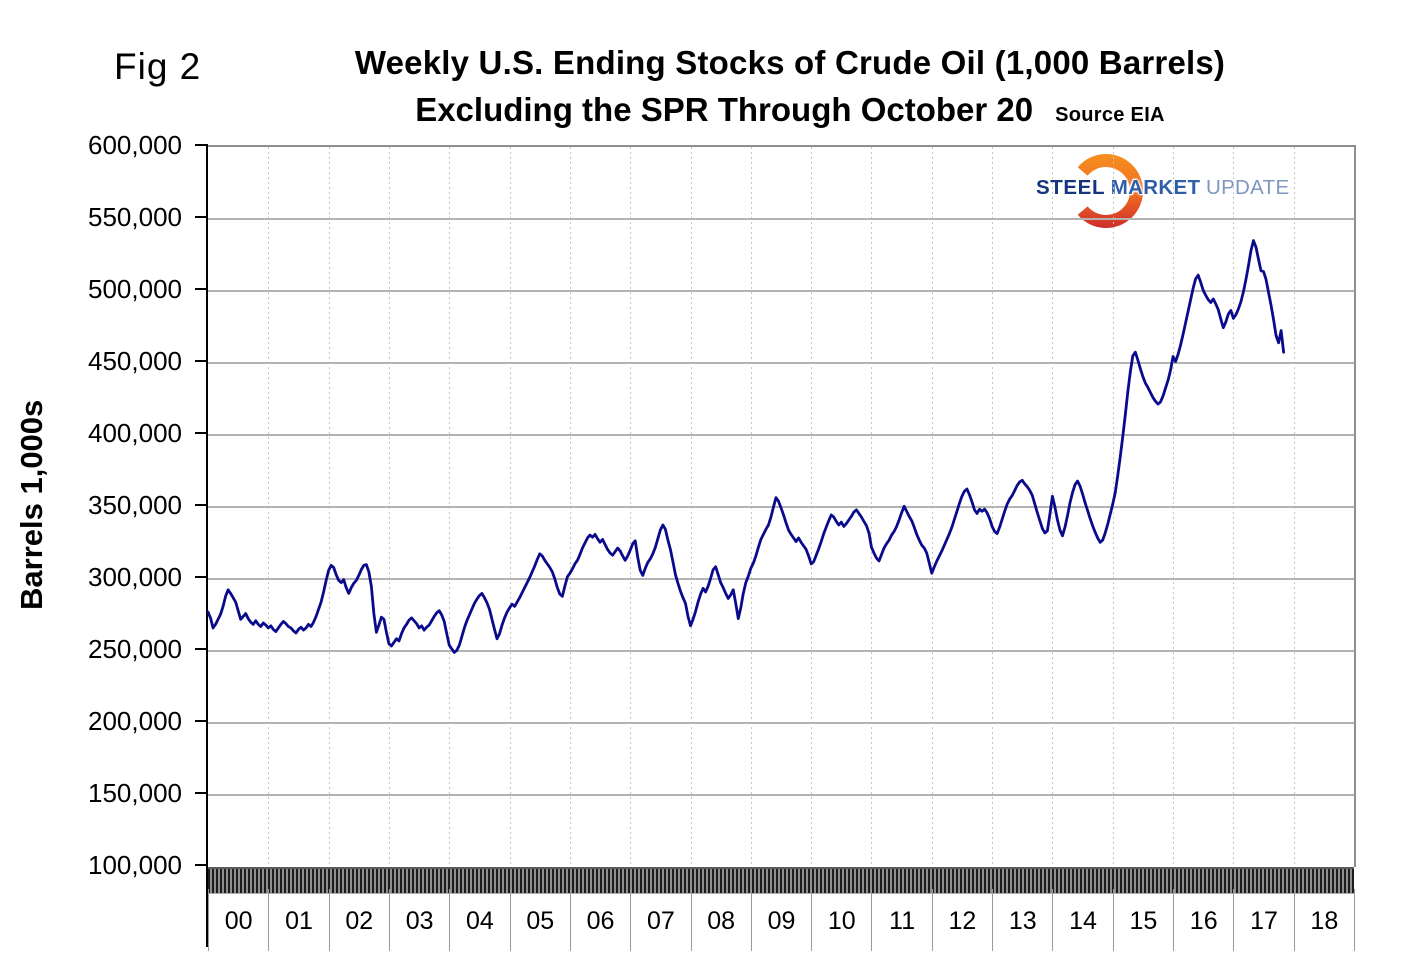 The width and height of the screenshot is (1420, 973). What do you see at coordinates (1263, 920) in the screenshot?
I see `x-axis-year-cell: 17` at bounding box center [1263, 920].